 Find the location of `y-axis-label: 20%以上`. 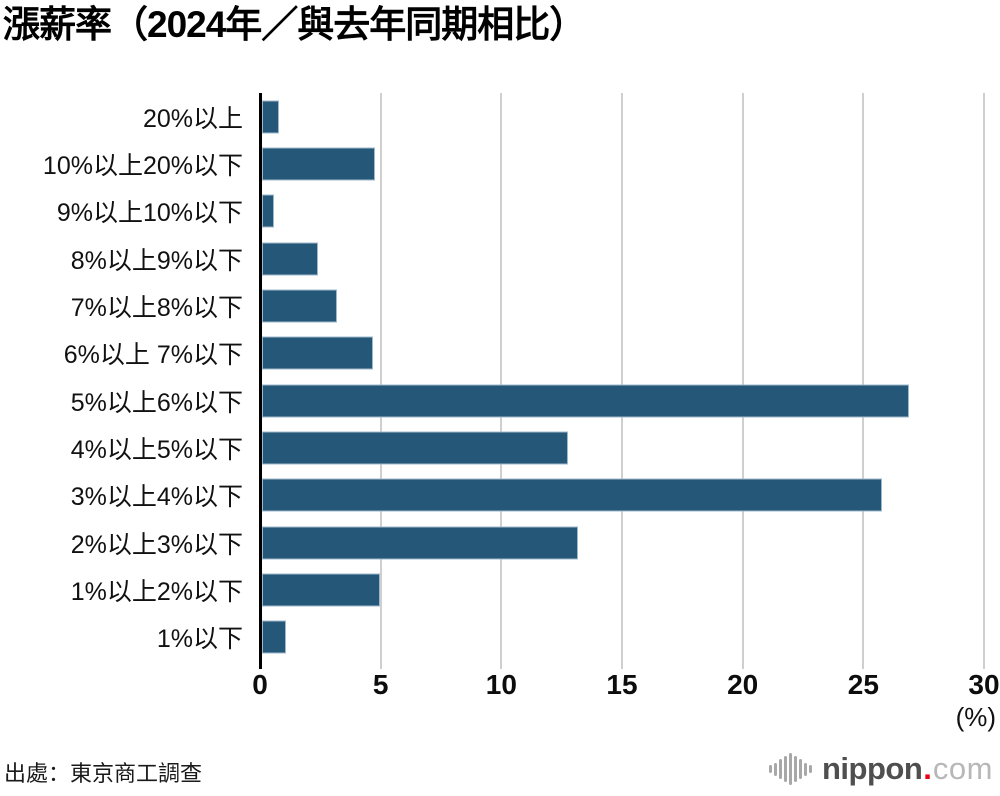

y-axis-label: 20%以上 is located at coordinates (192, 118).